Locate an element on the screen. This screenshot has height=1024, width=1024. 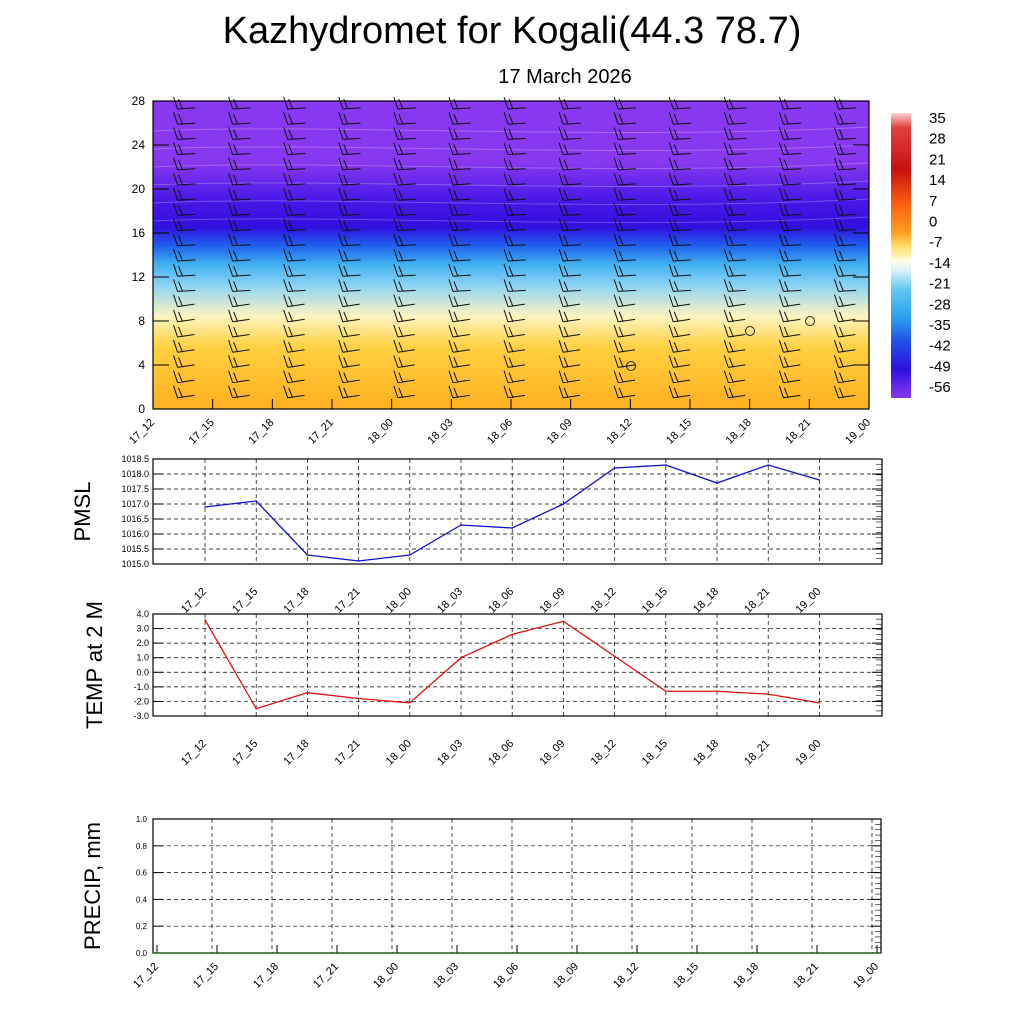
y-tick-label: 0.0 is located at coordinates (142, 672).